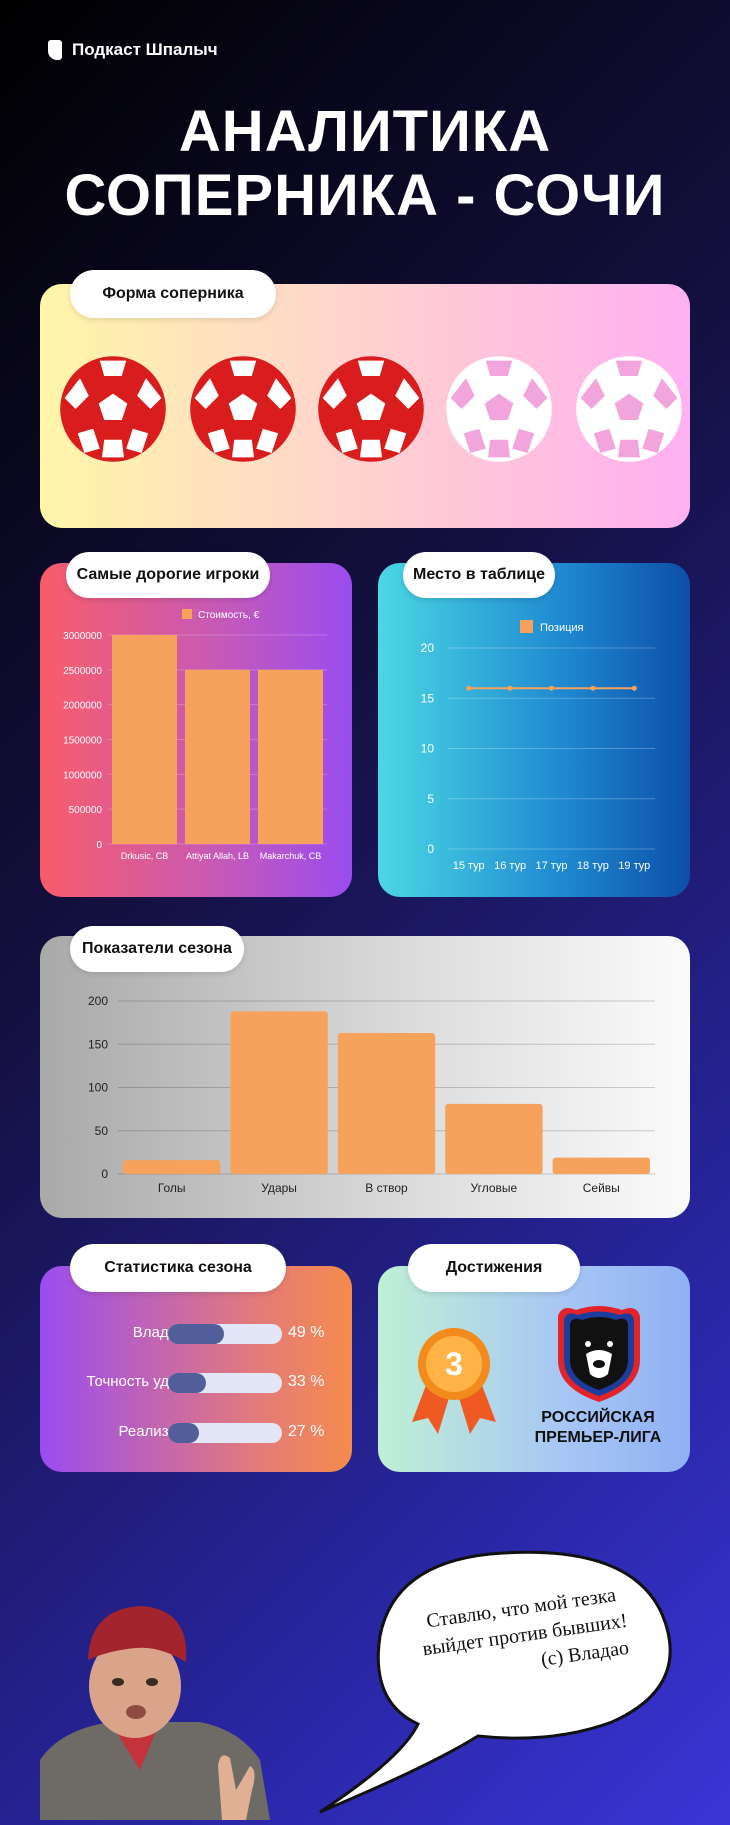 Image resolution: width=730 pixels, height=1825 pixels. What do you see at coordinates (291, 856) in the screenshot?
I see `valuable-x-tick: Makarchuk, CB` at bounding box center [291, 856].